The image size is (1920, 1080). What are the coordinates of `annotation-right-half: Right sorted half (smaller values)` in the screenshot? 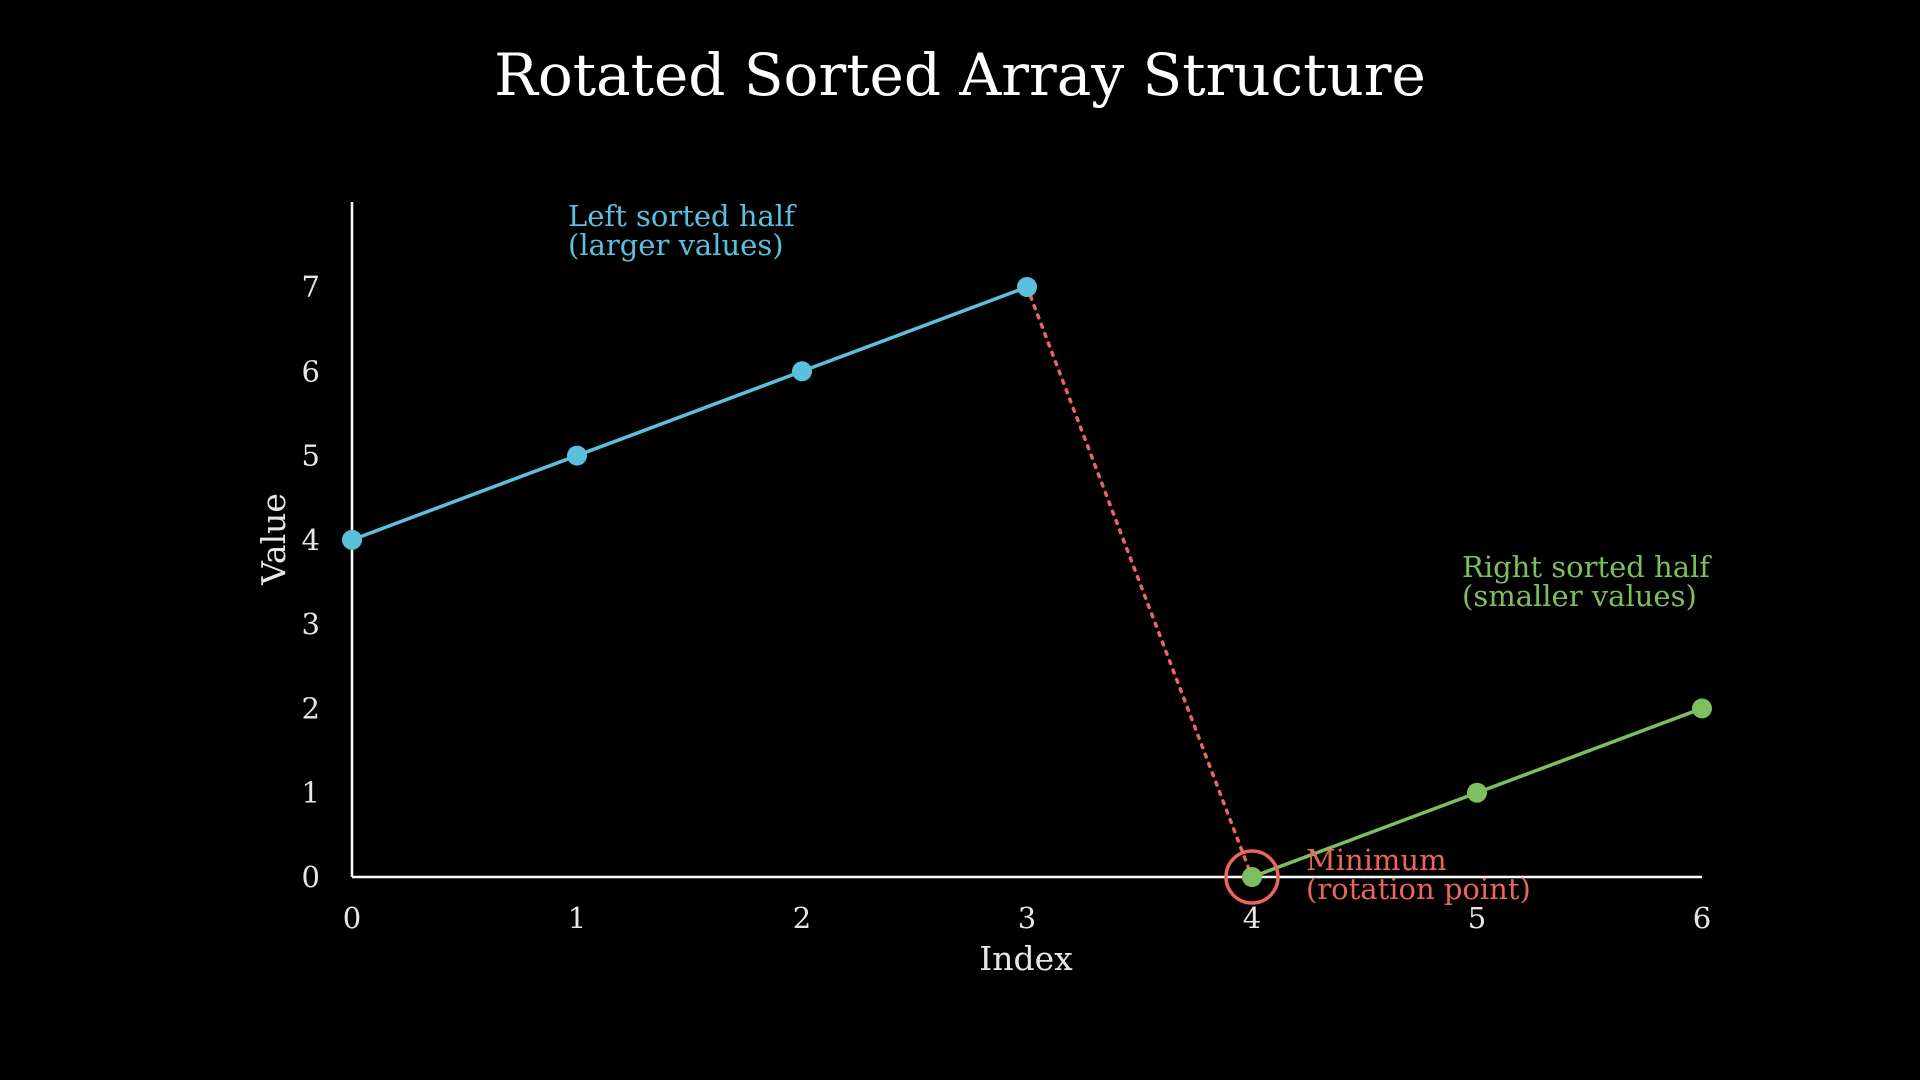 It's located at (1587, 581).